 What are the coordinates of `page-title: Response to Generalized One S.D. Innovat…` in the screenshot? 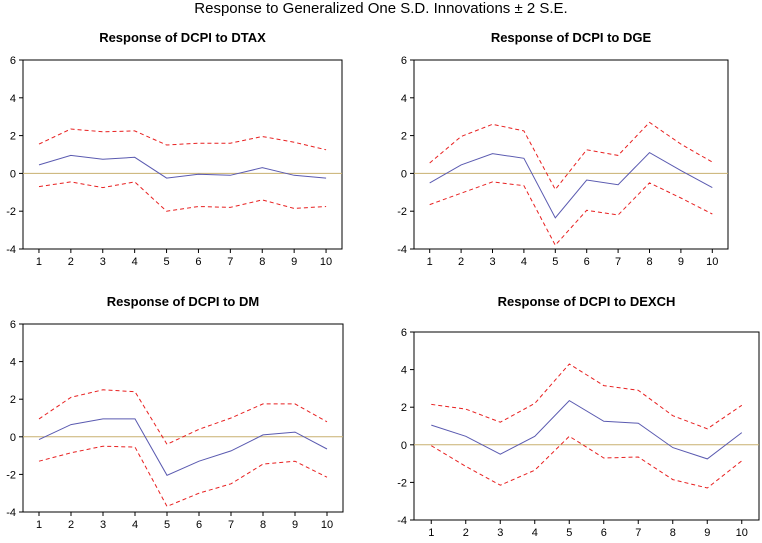 It's located at (381, 8).